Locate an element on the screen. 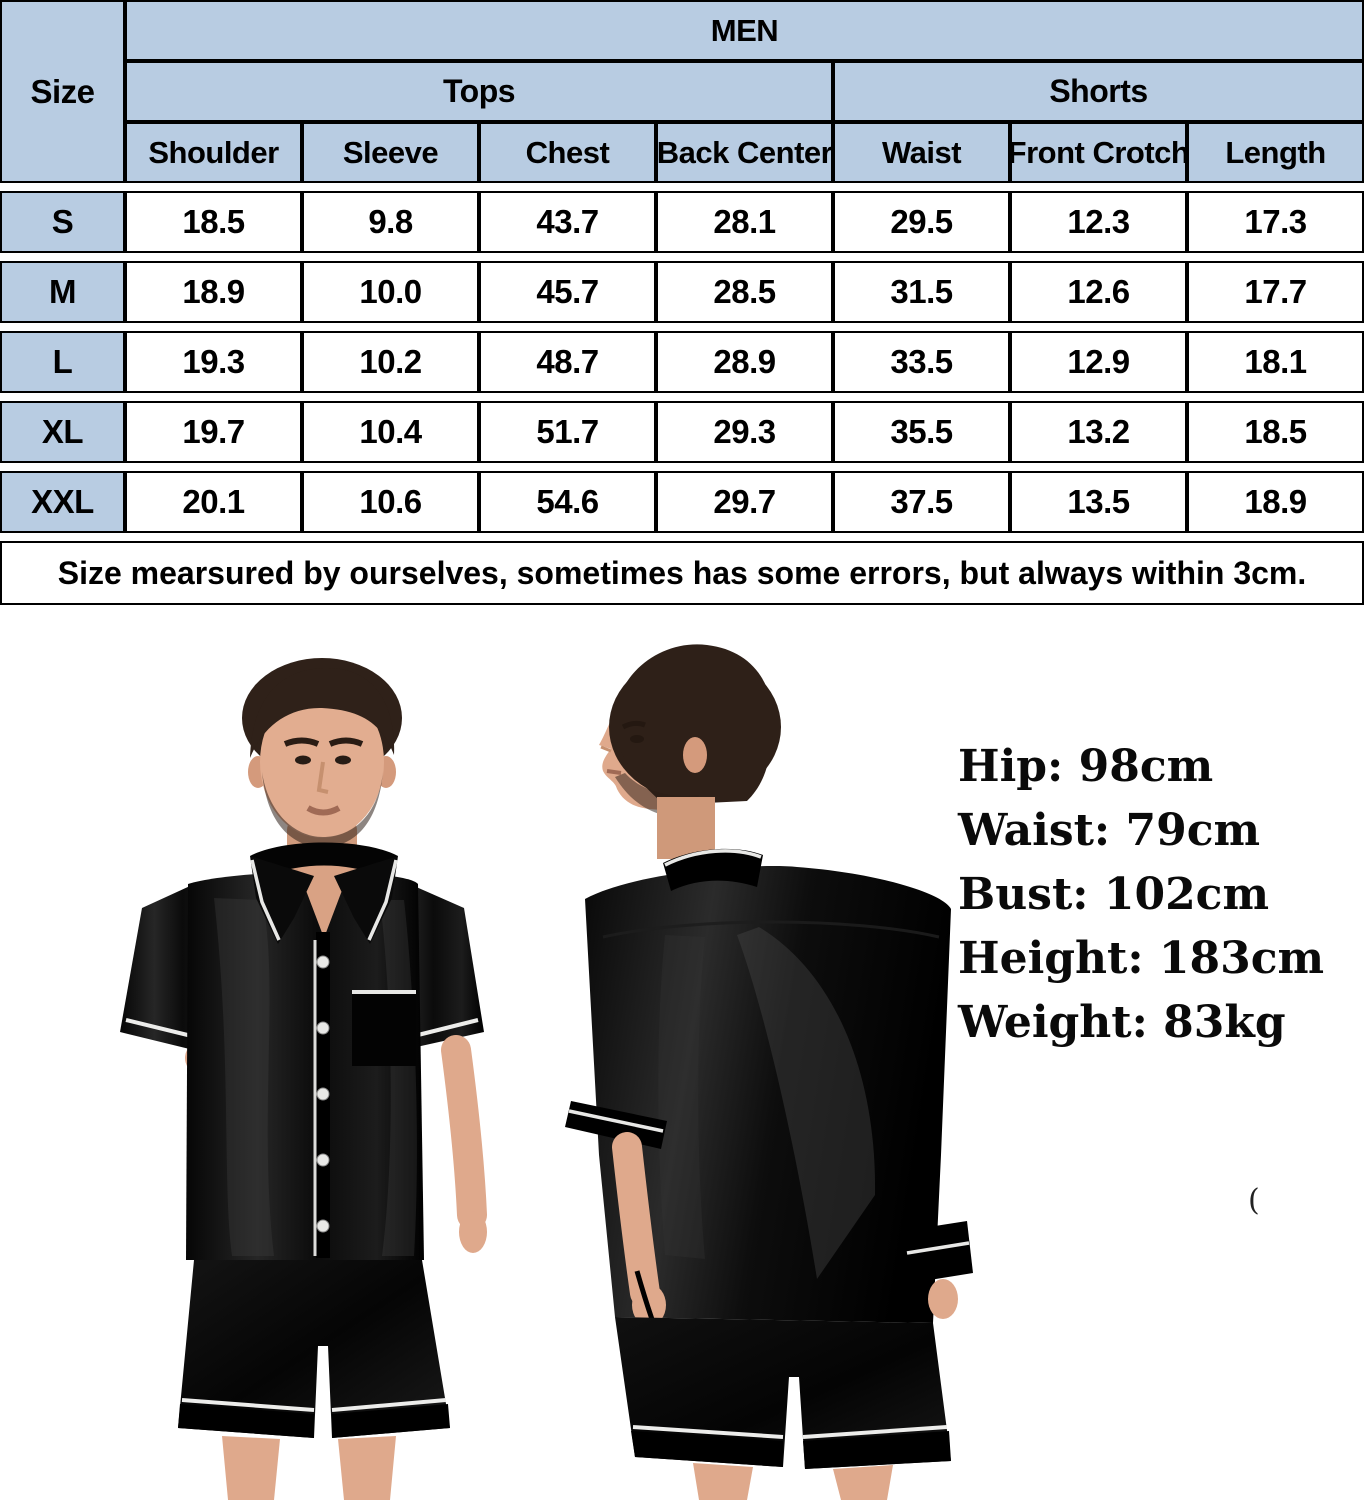 This screenshot has width=1364, height=1500. table-cell: 37.5 is located at coordinates (921, 502).